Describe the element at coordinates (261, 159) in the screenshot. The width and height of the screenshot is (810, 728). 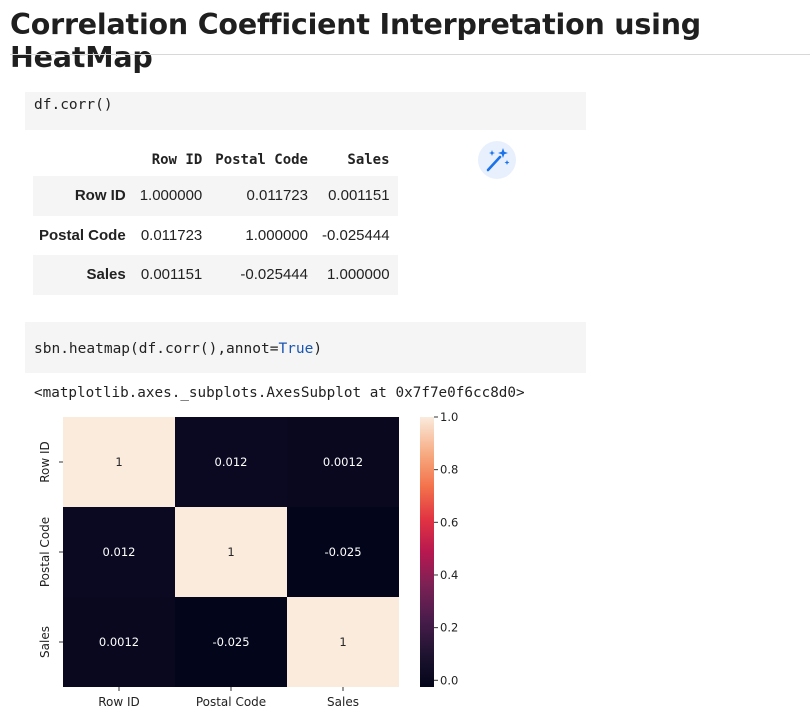
I see `column-header: Postal Code` at that location.